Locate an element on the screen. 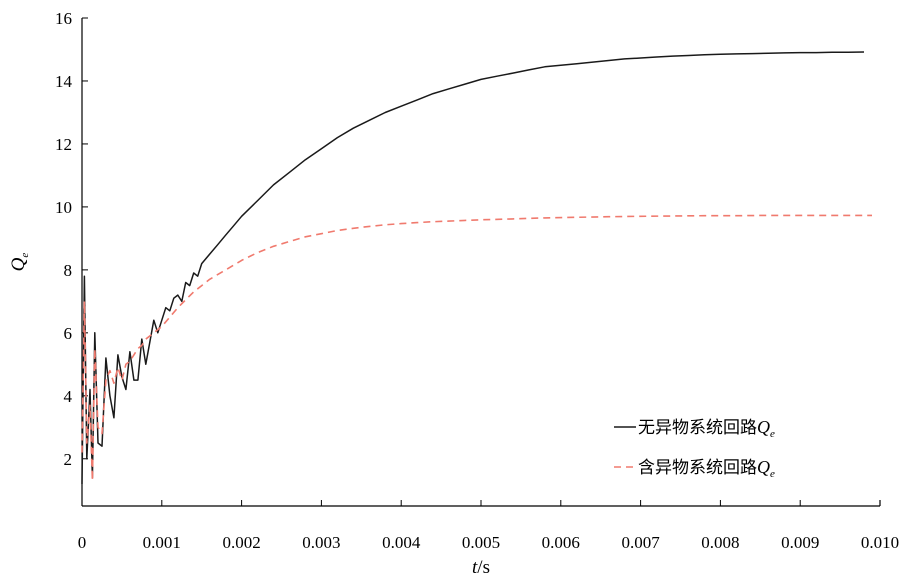 The width and height of the screenshot is (906, 577). x-axis-title: t/s is located at coordinates (481, 567).